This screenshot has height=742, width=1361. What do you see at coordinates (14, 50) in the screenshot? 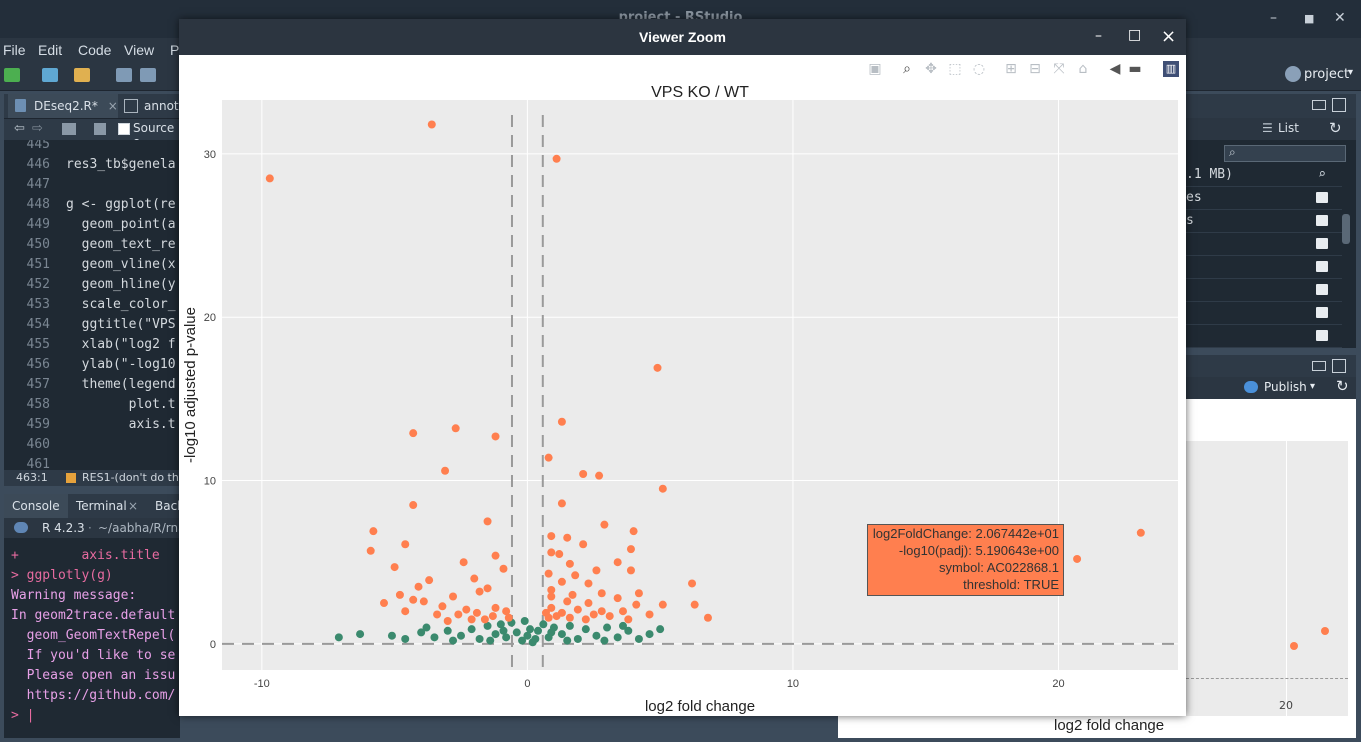
I see `menu-file: File` at bounding box center [14, 50].